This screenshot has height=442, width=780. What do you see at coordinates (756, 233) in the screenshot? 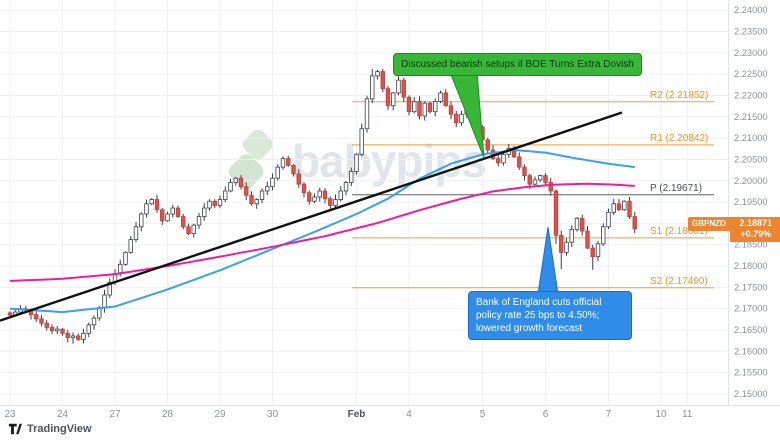
I see `price-change: +0.79%` at bounding box center [756, 233].